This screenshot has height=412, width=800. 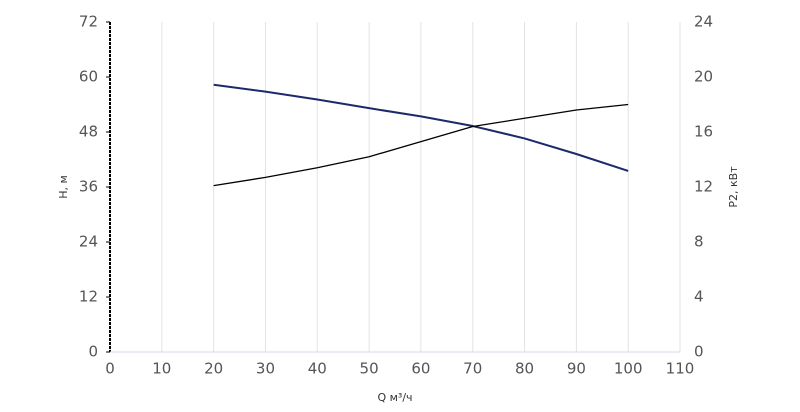 What do you see at coordinates (317, 369) in the screenshot?
I see `x-tick-label: 40` at bounding box center [317, 369].